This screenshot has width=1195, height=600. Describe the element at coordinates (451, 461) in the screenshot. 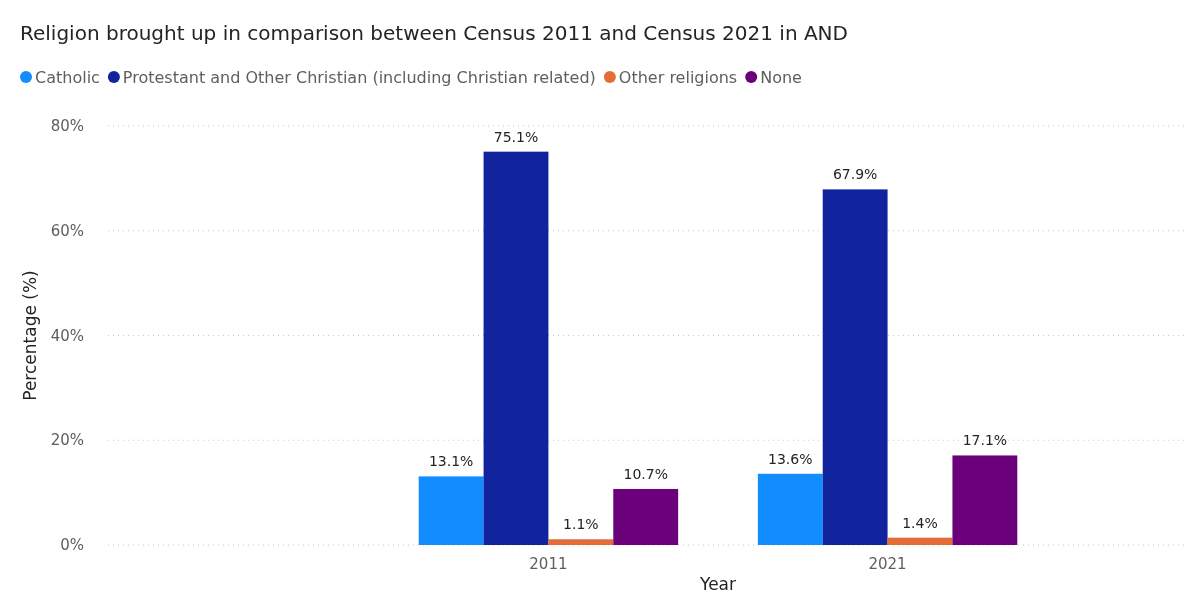

I see `data-label: 13.1%` at that location.